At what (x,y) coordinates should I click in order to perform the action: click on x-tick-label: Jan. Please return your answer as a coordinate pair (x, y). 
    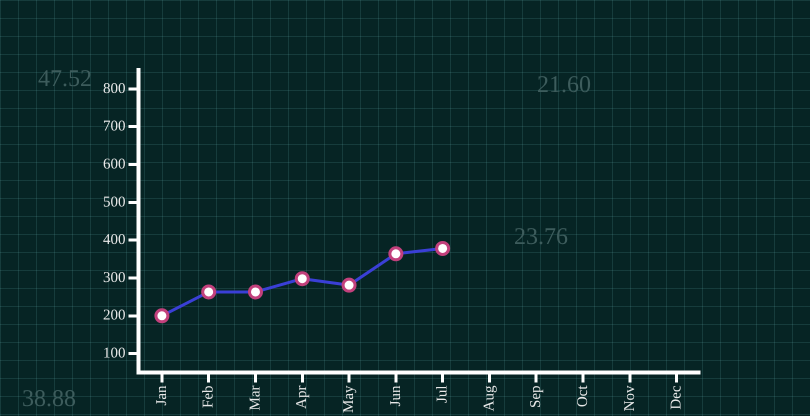
    Looking at the image, I should click on (162, 395).